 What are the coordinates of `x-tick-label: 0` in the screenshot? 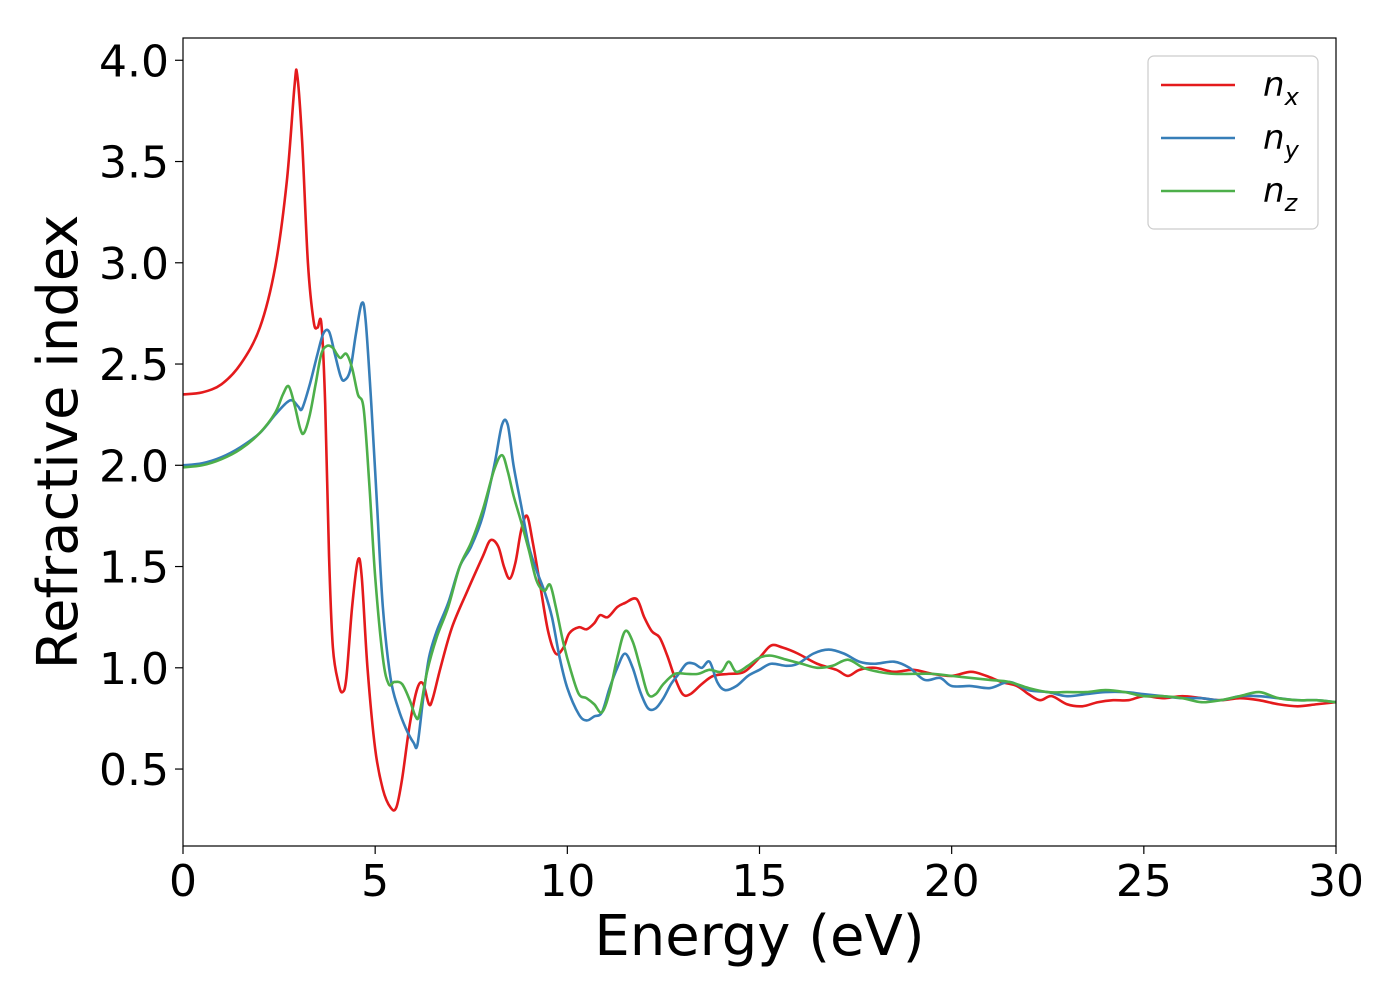 It's located at (183, 881).